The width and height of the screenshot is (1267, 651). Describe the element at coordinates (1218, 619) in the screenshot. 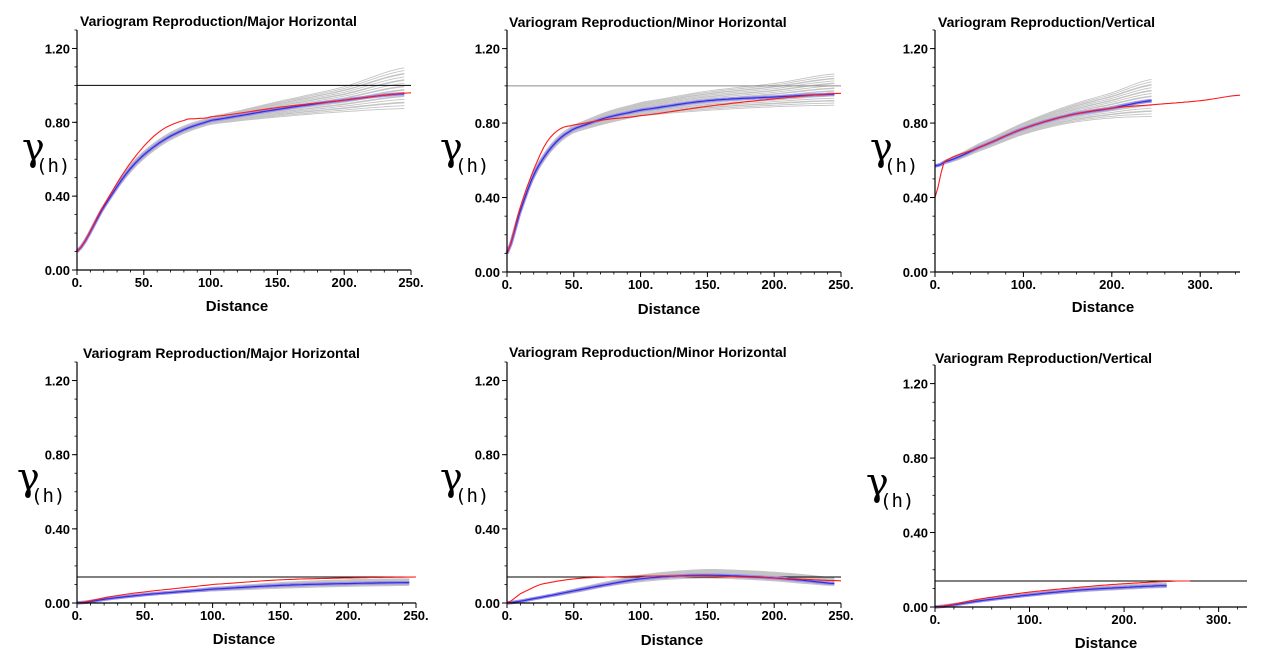

I see `x-tick-label: 300.` at that location.